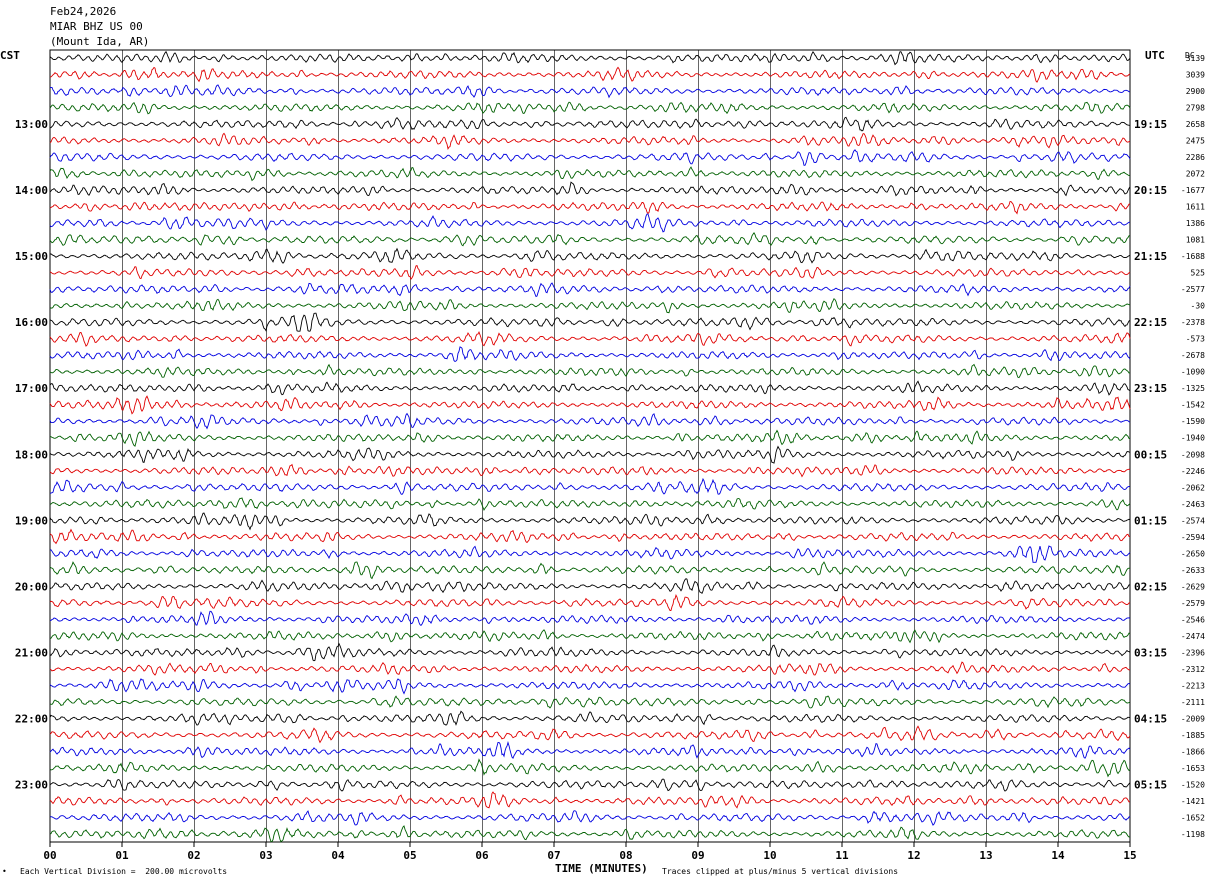 This screenshot has width=1210, height=886. I want to click on x-tick-label: 01, so click(122, 855).